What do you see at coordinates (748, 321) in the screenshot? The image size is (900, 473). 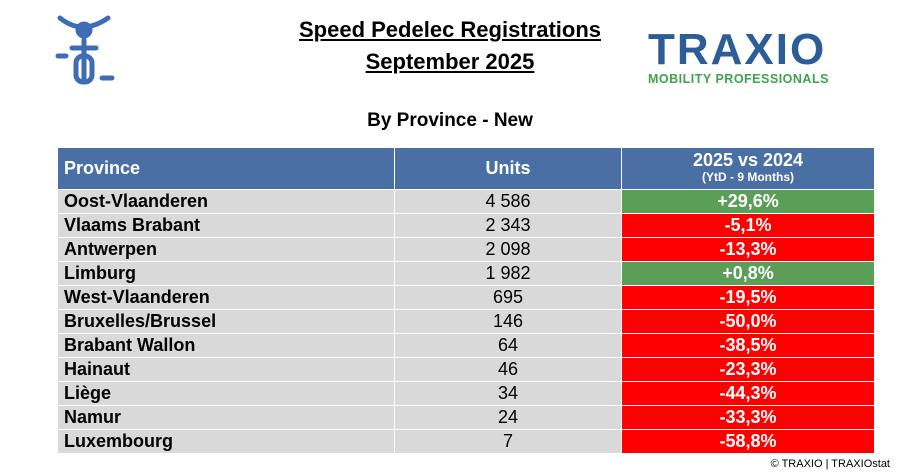 I see `change-cell: -50,0%` at bounding box center [748, 321].